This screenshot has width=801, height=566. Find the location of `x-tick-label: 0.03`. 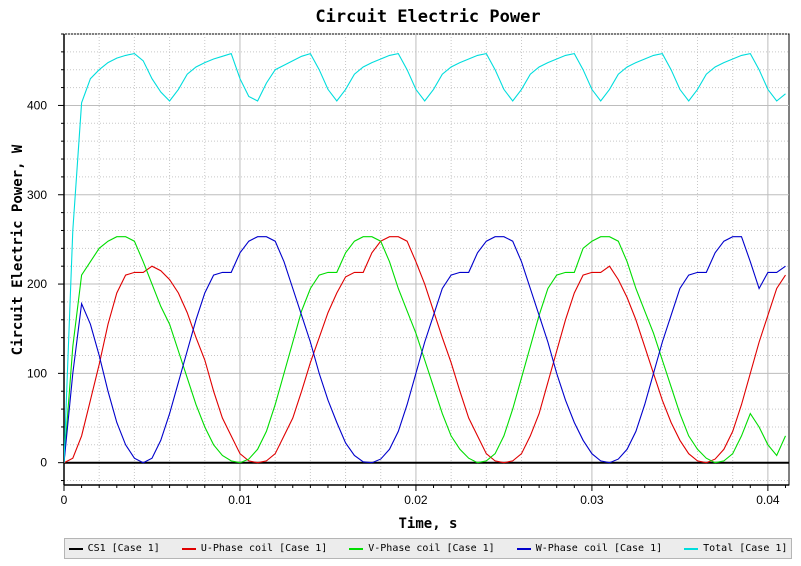

x-tick-label: 0.03 is located at coordinates (592, 500).